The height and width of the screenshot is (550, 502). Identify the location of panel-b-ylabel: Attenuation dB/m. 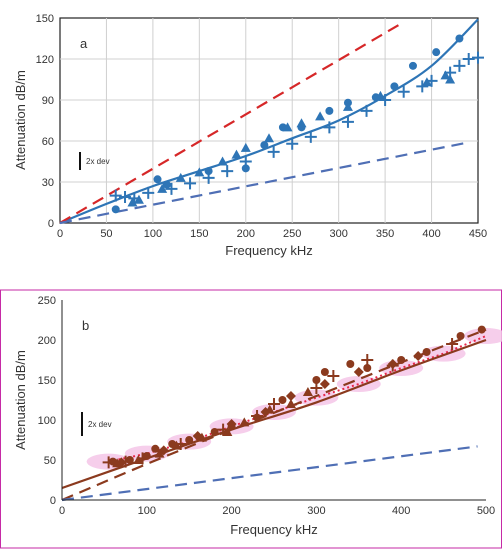
(20, 400).